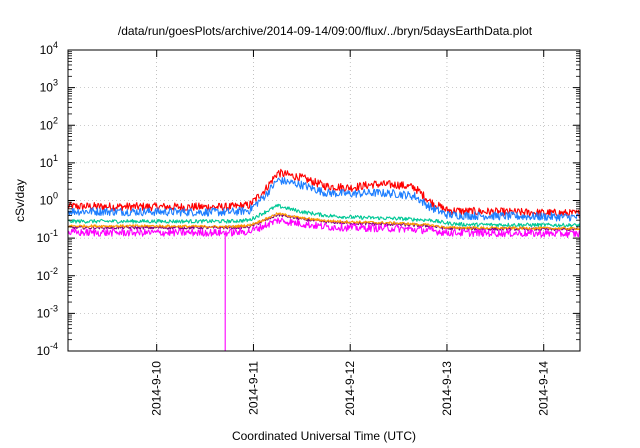  What do you see at coordinates (49, 86) in the screenshot?
I see `y-tick-label: 10³` at bounding box center [49, 86].